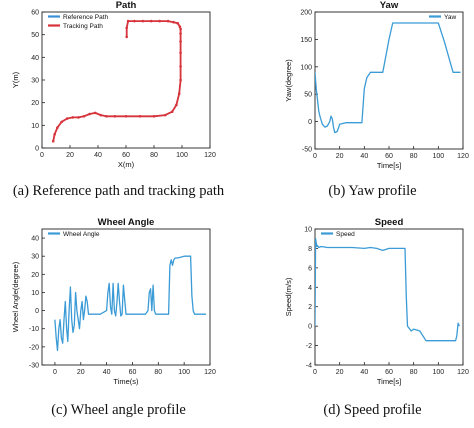 The height and width of the screenshot is (428, 474). I want to click on chart-title: Wheel Angle, so click(126, 222).